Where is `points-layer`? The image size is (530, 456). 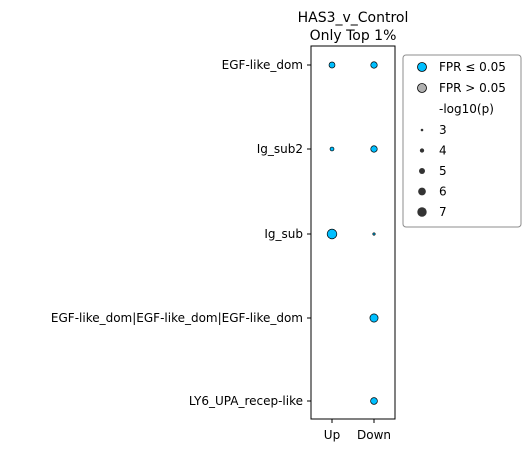
points-layer is located at coordinates (352, 233).